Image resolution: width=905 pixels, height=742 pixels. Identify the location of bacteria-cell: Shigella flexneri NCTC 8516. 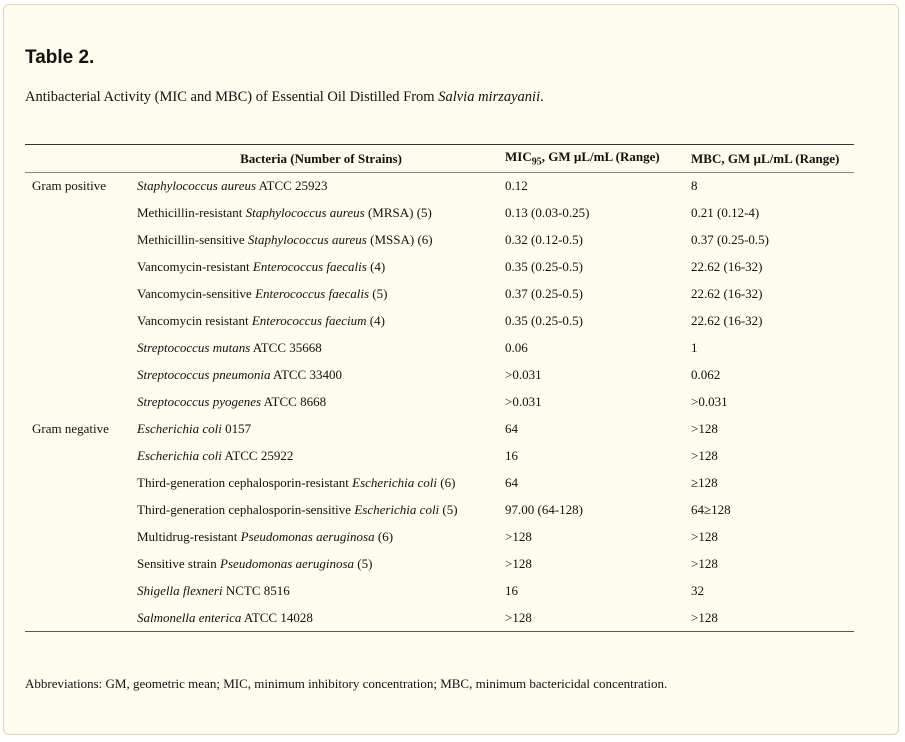
(321, 591).